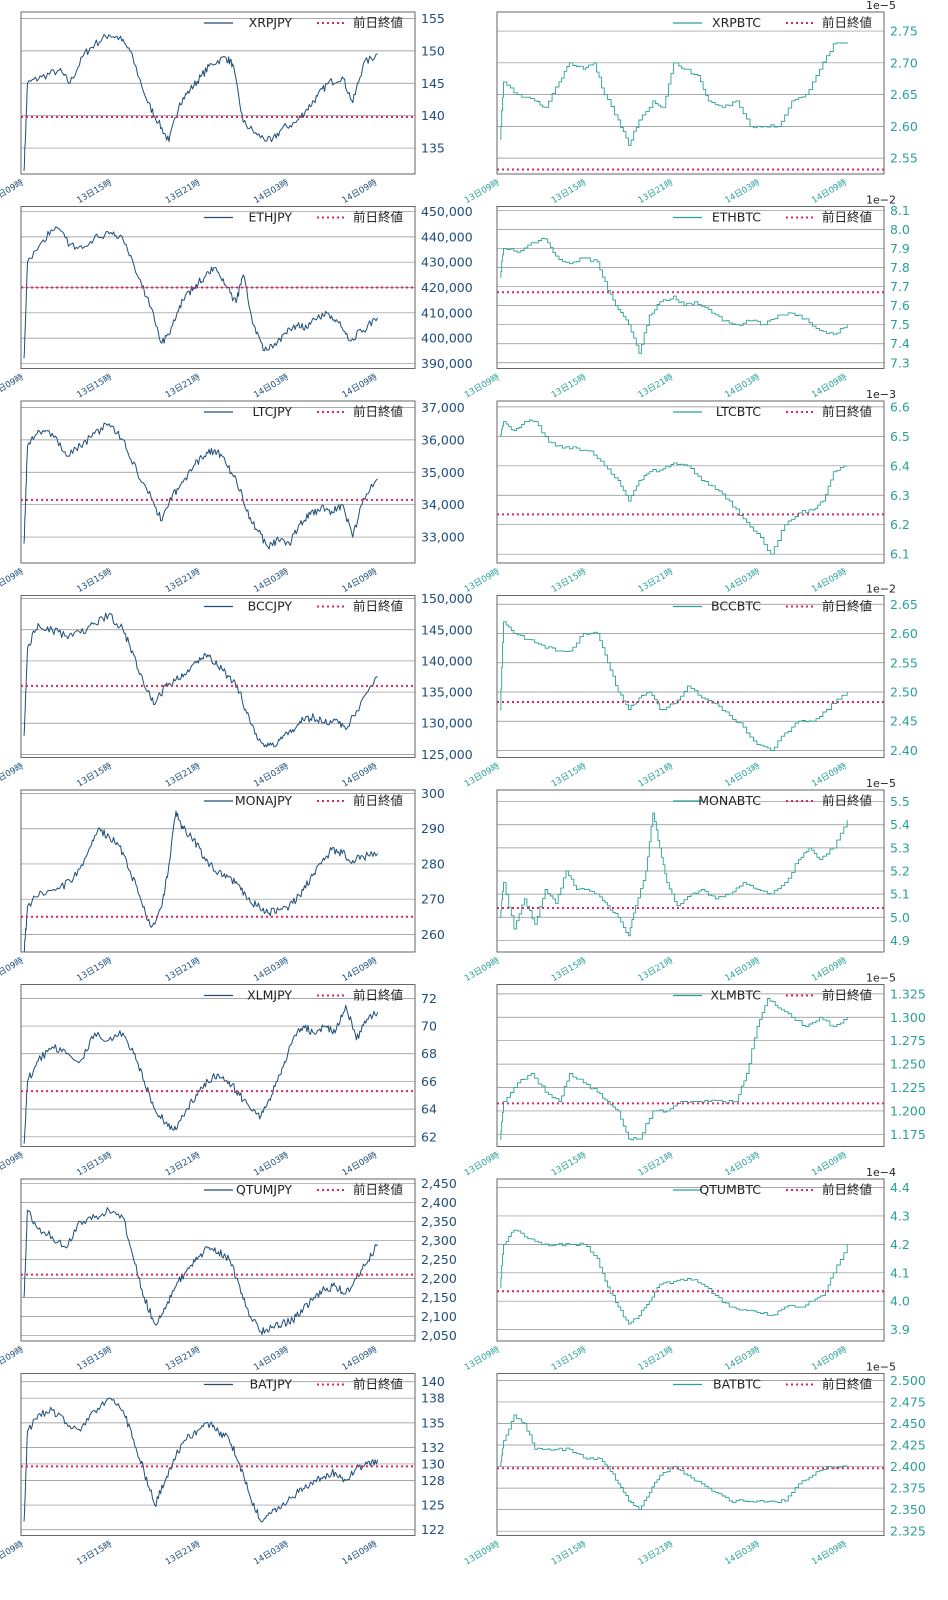  I want to click on y-tick-label-batjpy-3: 130, so click(433, 1463).